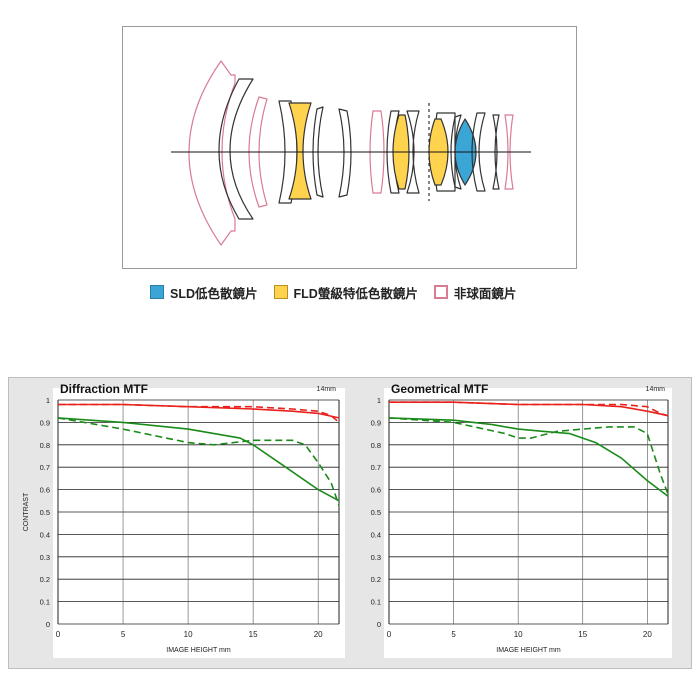 This screenshot has height=700, width=700. Describe the element at coordinates (58, 634) in the screenshot. I see `chart-1-xtick-label-0: 0` at that location.